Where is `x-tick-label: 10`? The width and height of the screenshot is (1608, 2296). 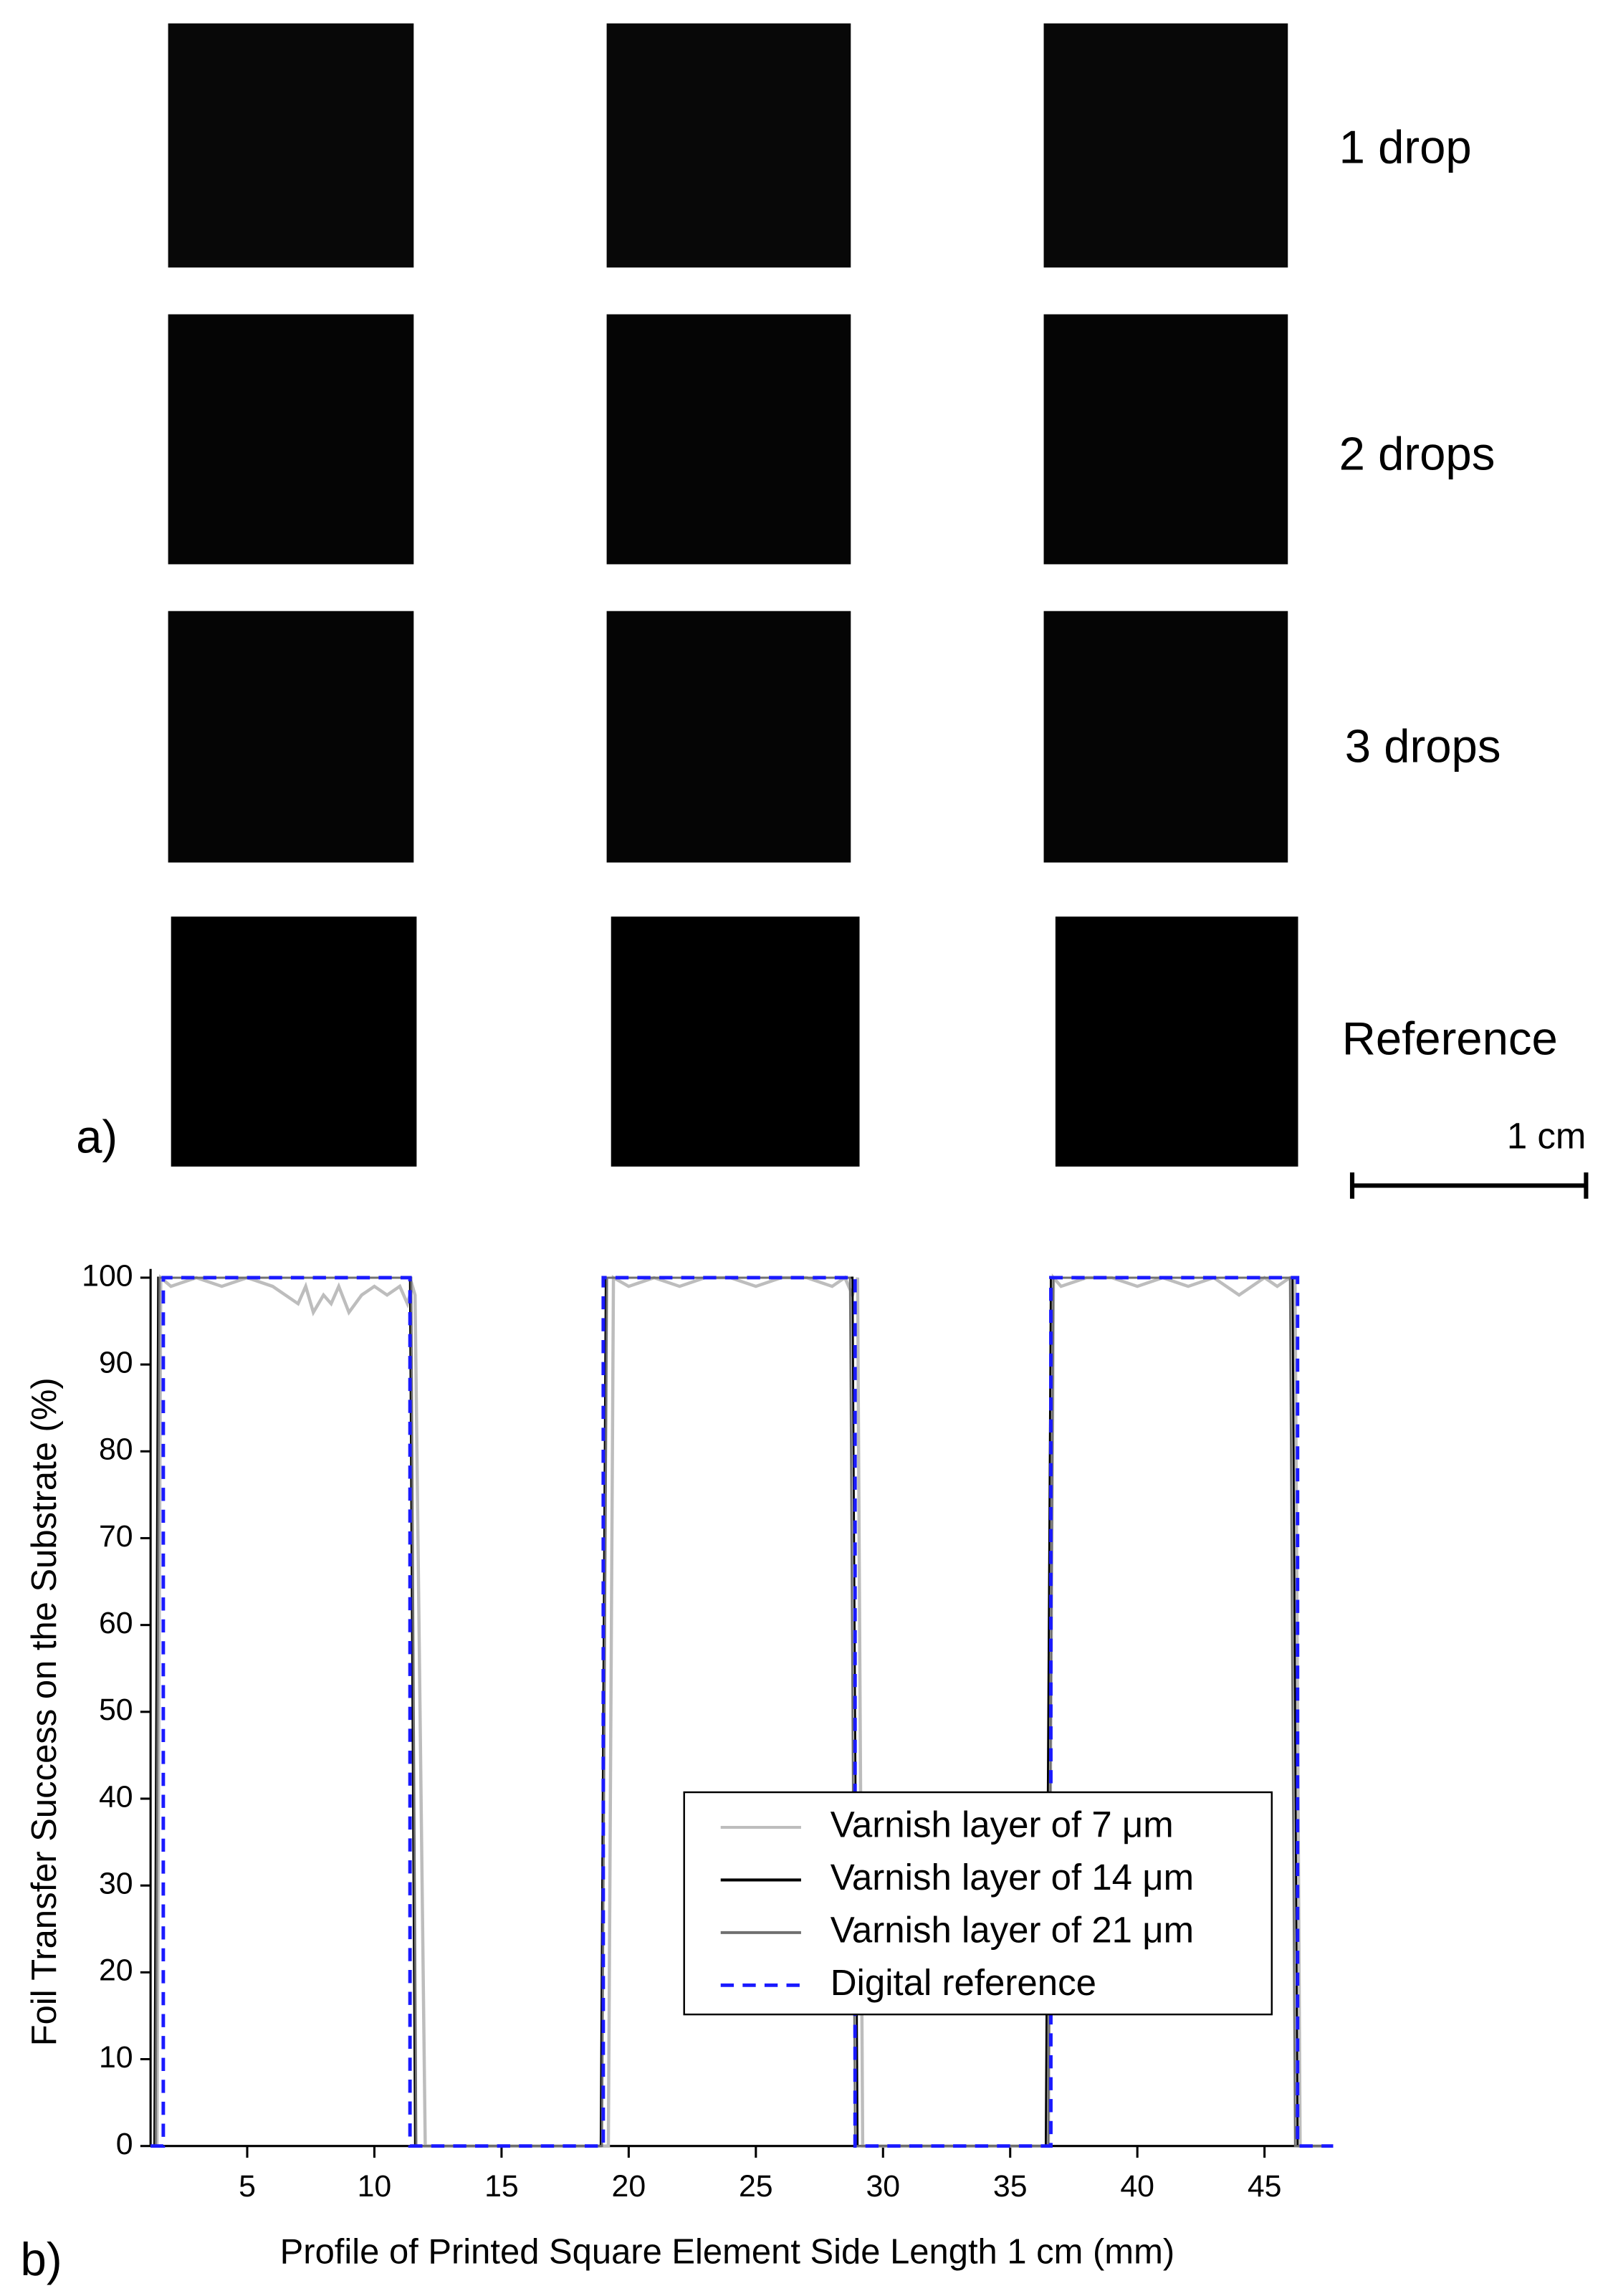
x-tick-label: 10 is located at coordinates (375, 2186).